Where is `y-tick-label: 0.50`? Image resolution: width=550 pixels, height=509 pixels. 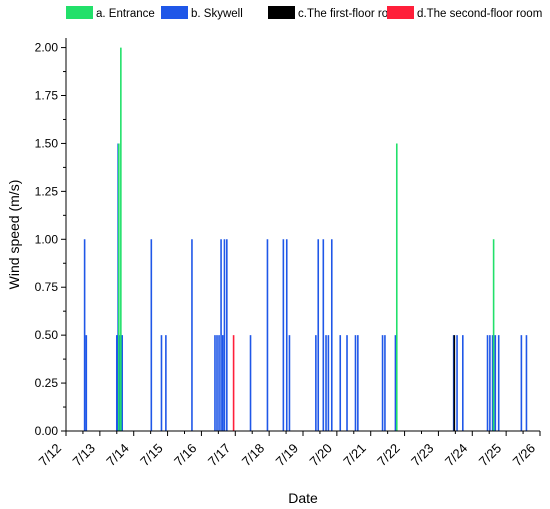 y-tick-label: 0.50 is located at coordinates (47, 335).